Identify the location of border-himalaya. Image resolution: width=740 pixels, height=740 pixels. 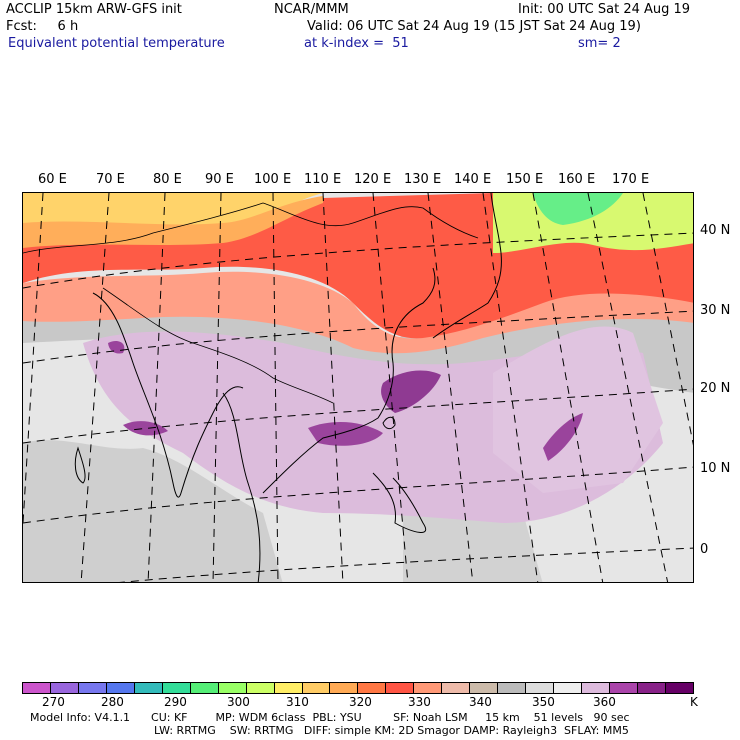
(218, 345).